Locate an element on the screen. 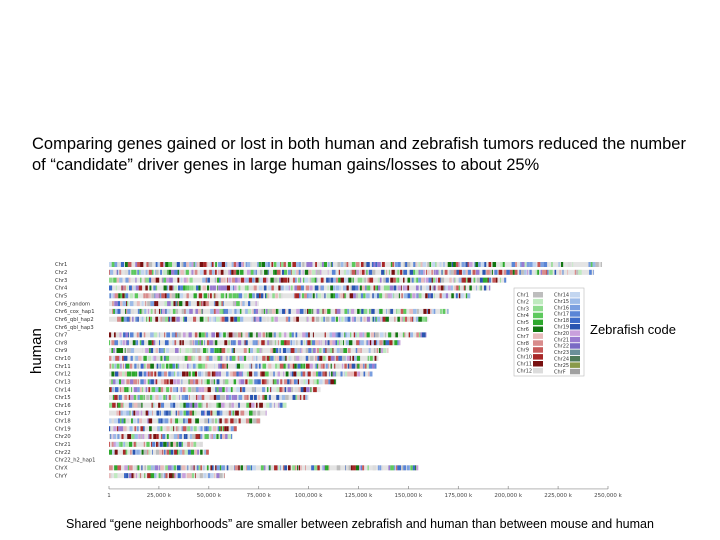 The height and width of the screenshot is (540, 720). chromosome-bar is located at coordinates (290, 296).